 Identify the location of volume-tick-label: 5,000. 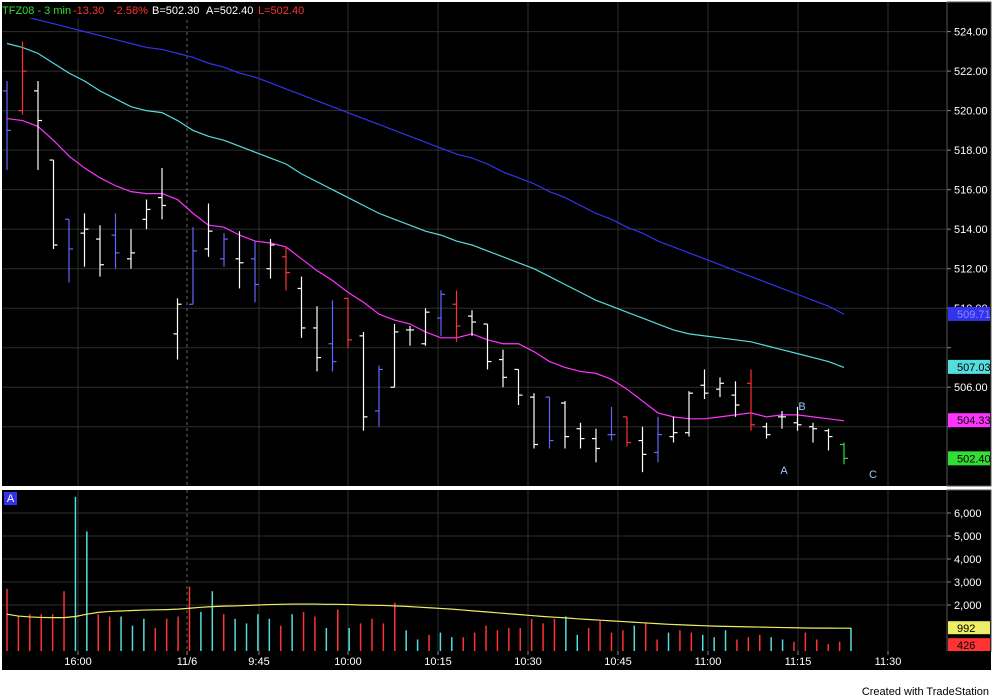
(968, 537).